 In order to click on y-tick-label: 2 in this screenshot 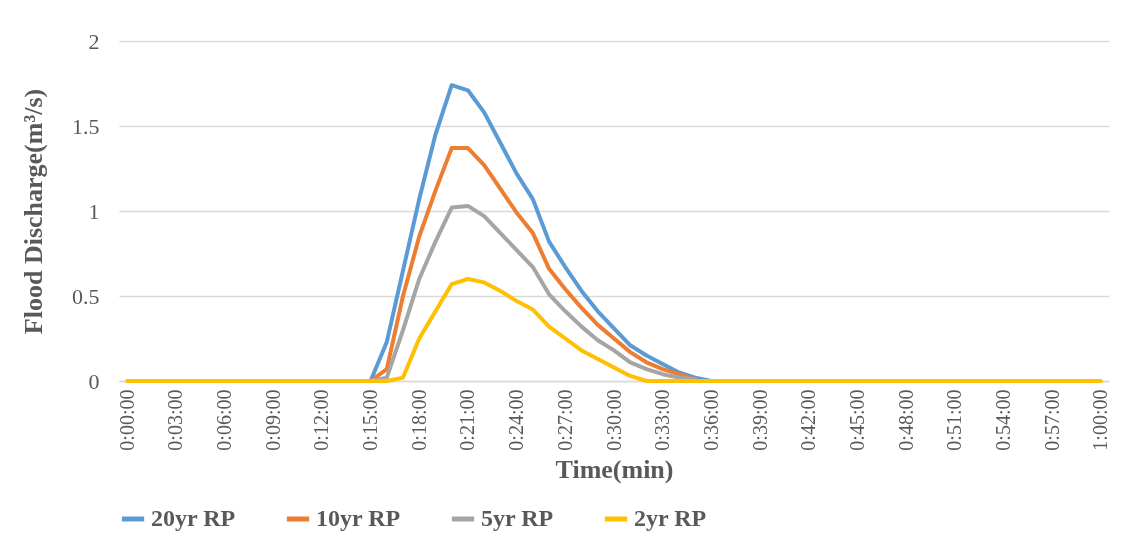, I will do `click(94, 41)`.